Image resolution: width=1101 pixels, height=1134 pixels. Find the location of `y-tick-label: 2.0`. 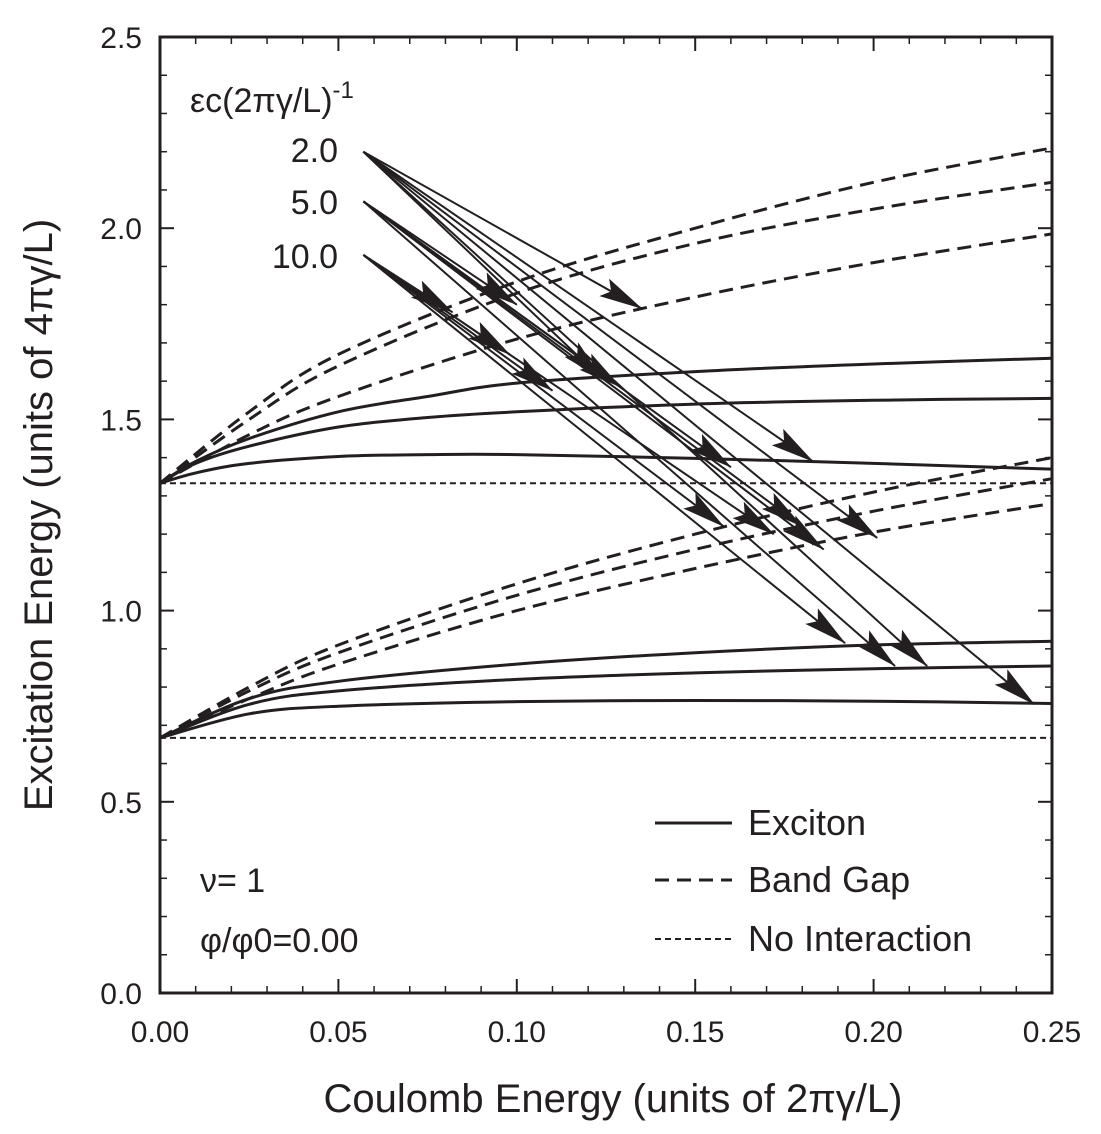

y-tick-label: 2.0 is located at coordinates (121, 229).